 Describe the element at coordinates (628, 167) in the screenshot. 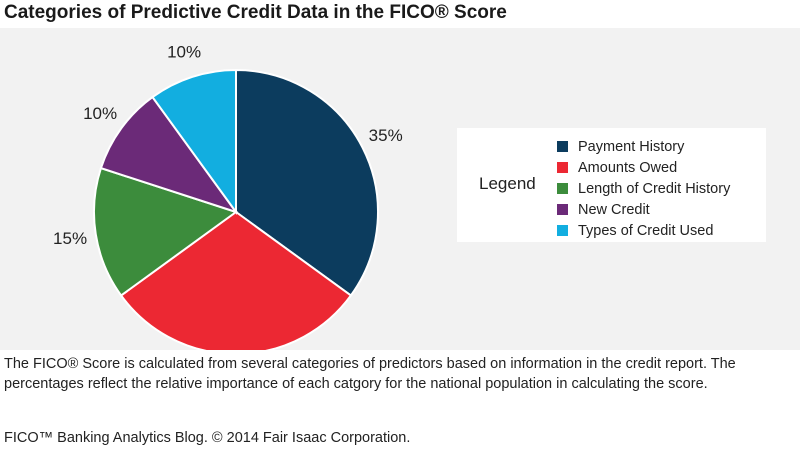

I see `legend-label: Amounts Owed` at that location.